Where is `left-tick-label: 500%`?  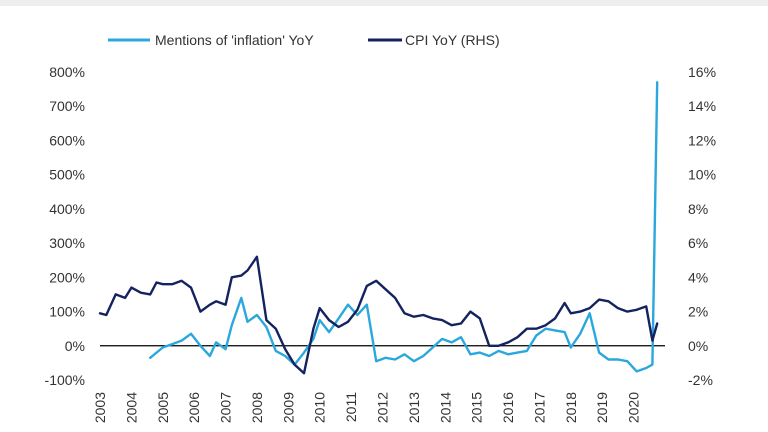 left-tick-label: 500% is located at coordinates (67, 175).